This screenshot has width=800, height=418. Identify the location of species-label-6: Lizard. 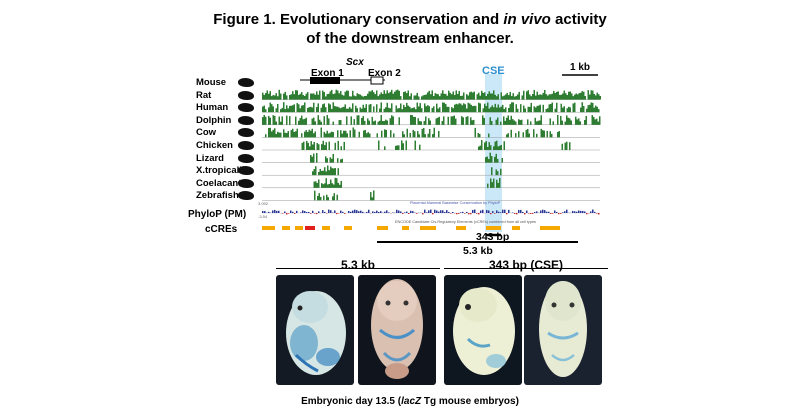
(210, 158).